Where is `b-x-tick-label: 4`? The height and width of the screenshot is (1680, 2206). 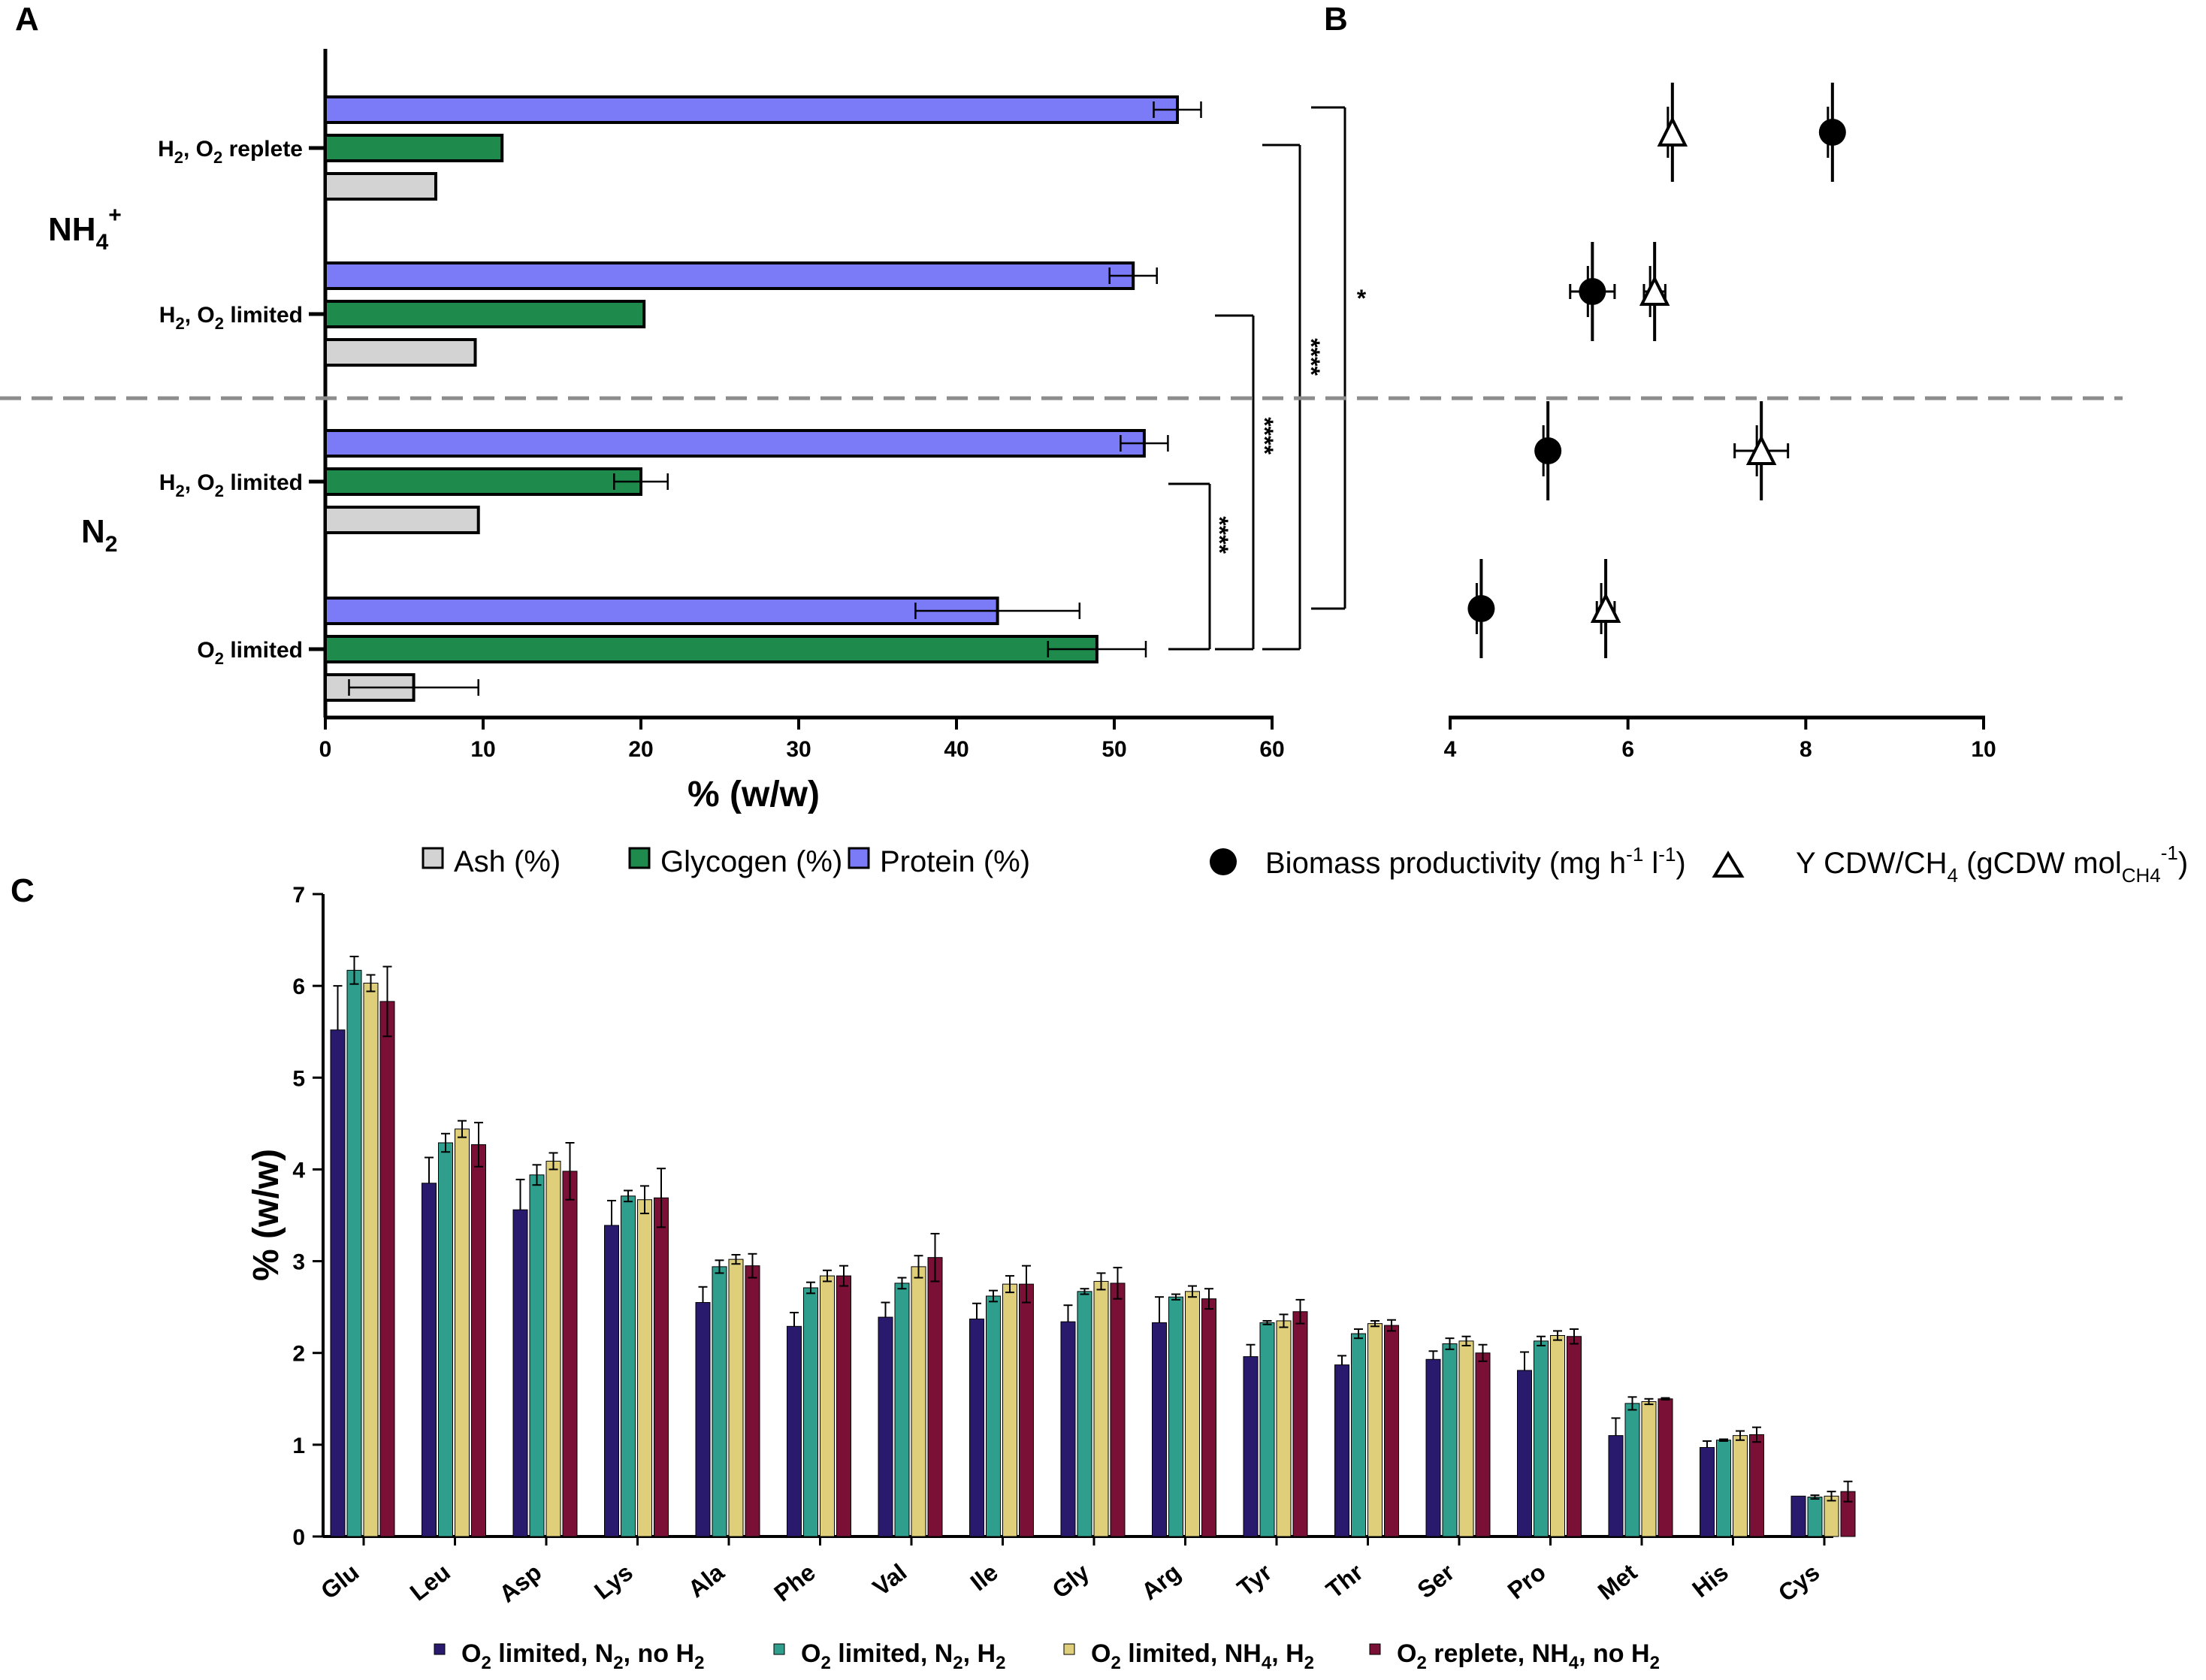 b-x-tick-label: 4 is located at coordinates (1450, 749).